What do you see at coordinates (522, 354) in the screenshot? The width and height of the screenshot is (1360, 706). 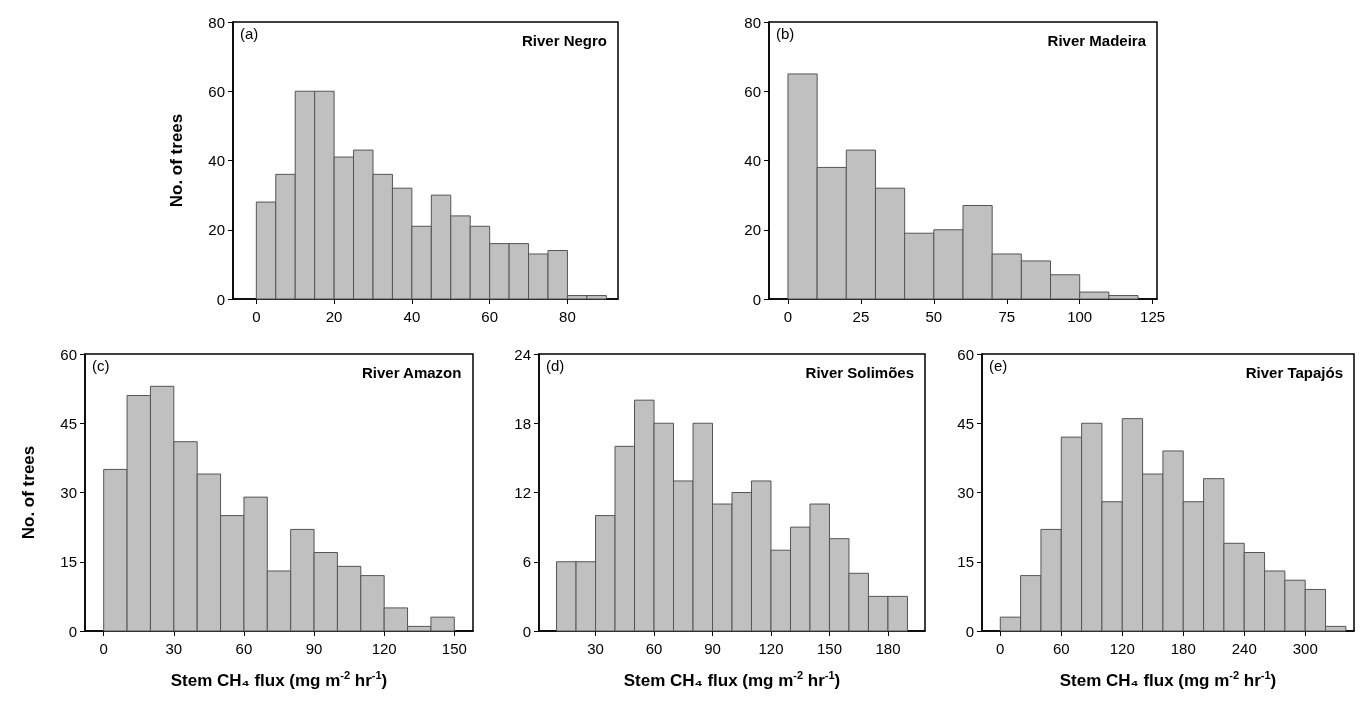 I see `y-tick-label: 24` at bounding box center [522, 354].